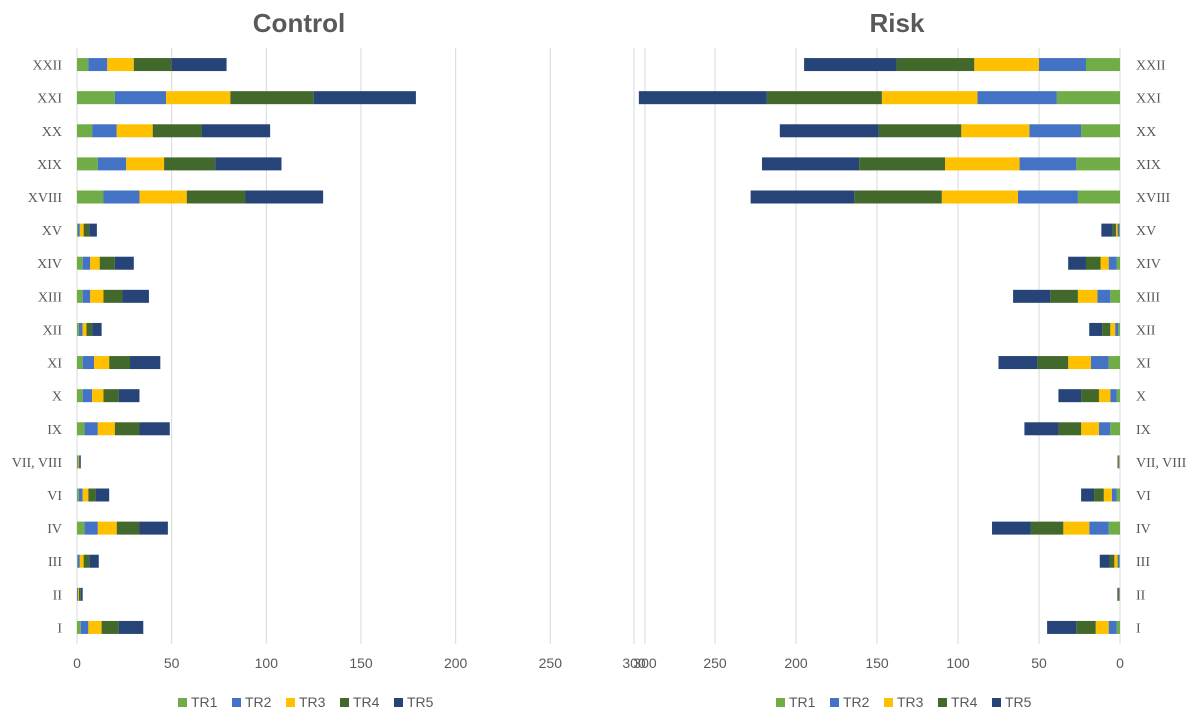 The width and height of the screenshot is (1188, 713). What do you see at coordinates (106, 429) in the screenshot?
I see `control-bar-ix-tr3` at bounding box center [106, 429].